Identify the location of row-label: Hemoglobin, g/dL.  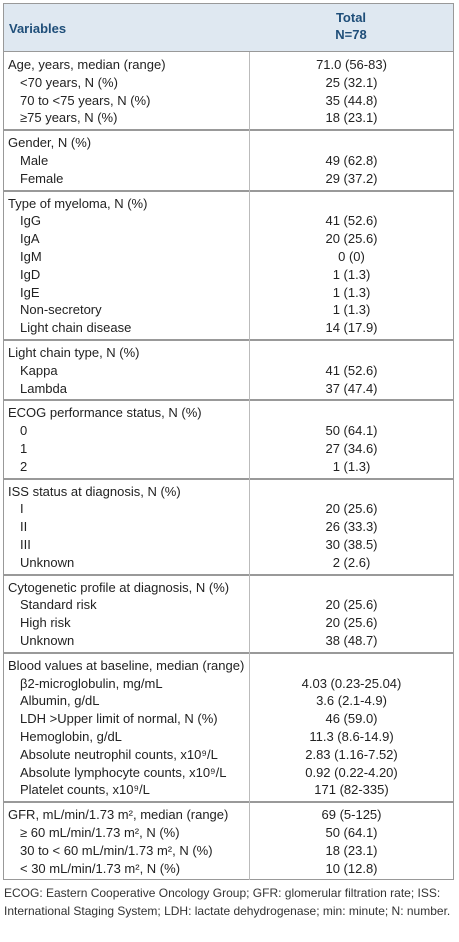
(71, 736).